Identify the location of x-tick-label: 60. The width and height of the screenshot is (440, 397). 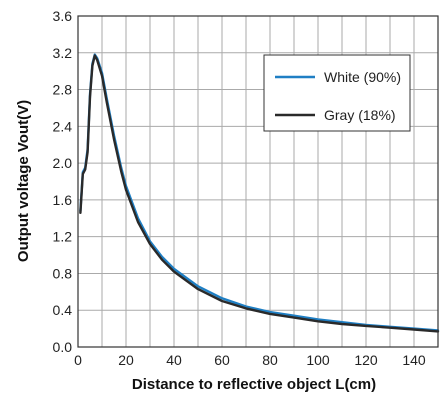
(222, 360).